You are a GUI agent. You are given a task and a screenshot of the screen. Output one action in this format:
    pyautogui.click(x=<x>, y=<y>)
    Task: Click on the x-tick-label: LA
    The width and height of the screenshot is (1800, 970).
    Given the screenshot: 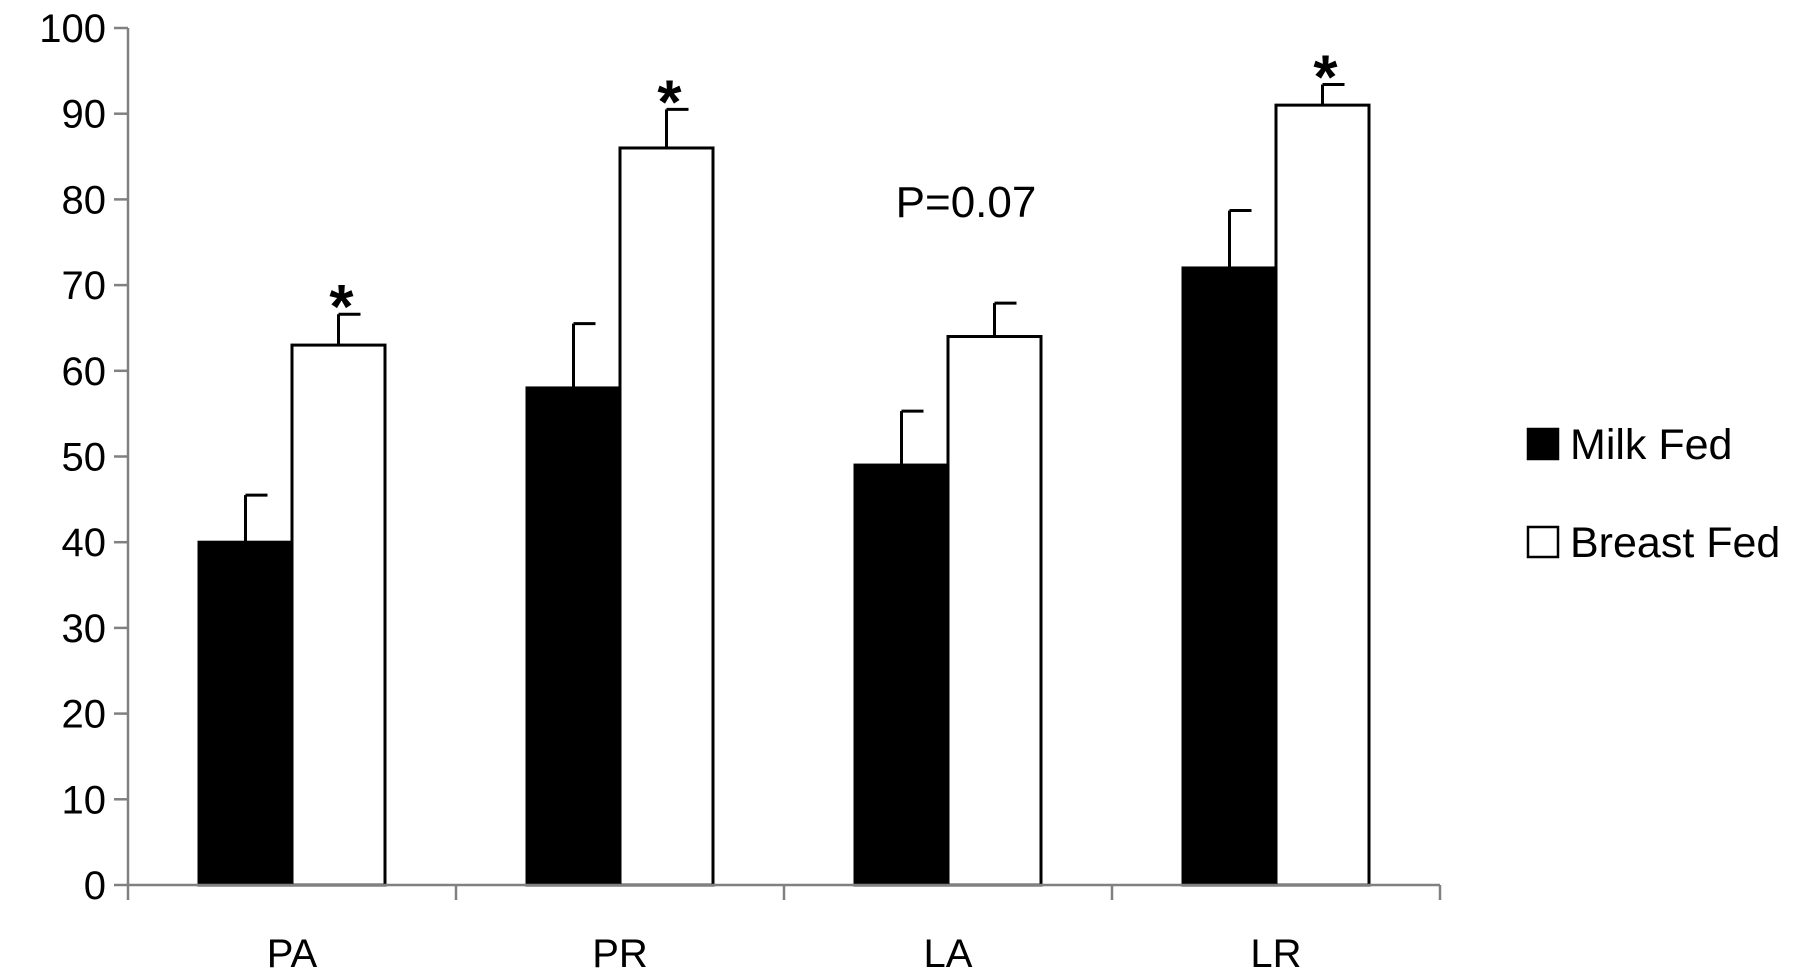 What is the action you would take?
    pyautogui.click(x=948, y=951)
    